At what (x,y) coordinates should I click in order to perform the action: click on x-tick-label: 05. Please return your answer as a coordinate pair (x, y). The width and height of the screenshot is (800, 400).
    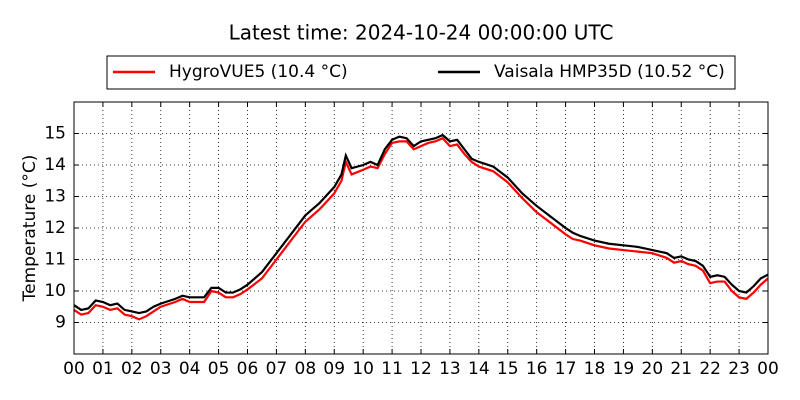
    Looking at the image, I should click on (219, 369).